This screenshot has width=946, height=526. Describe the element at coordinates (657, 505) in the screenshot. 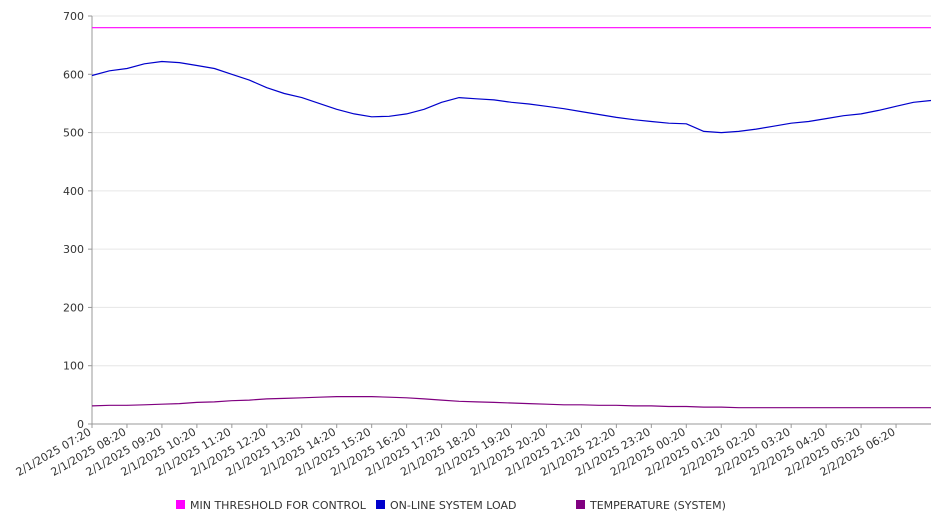

I see `legend-label: TEMPERATURE (SYSTEM)` at that location.